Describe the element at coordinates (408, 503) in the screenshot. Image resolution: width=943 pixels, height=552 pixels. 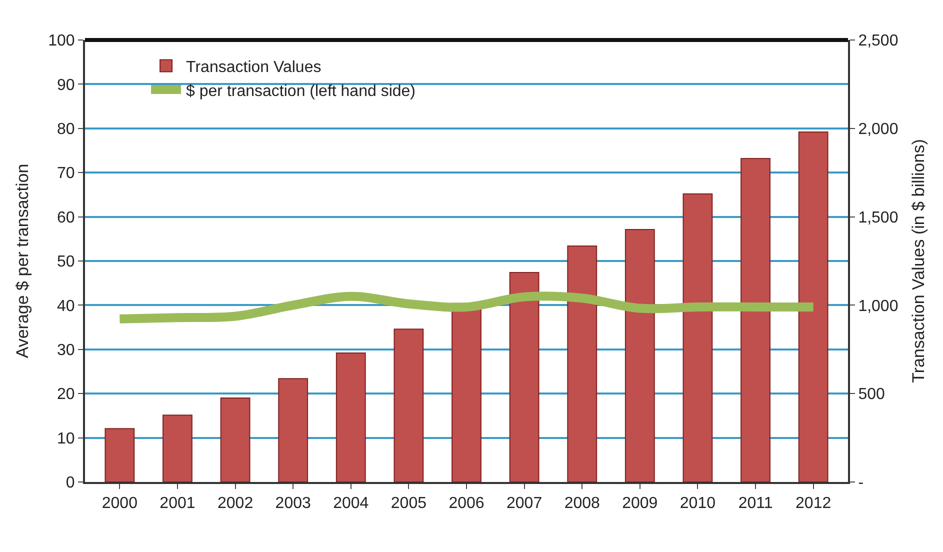
I see `x-tick-label: 2005` at that location.